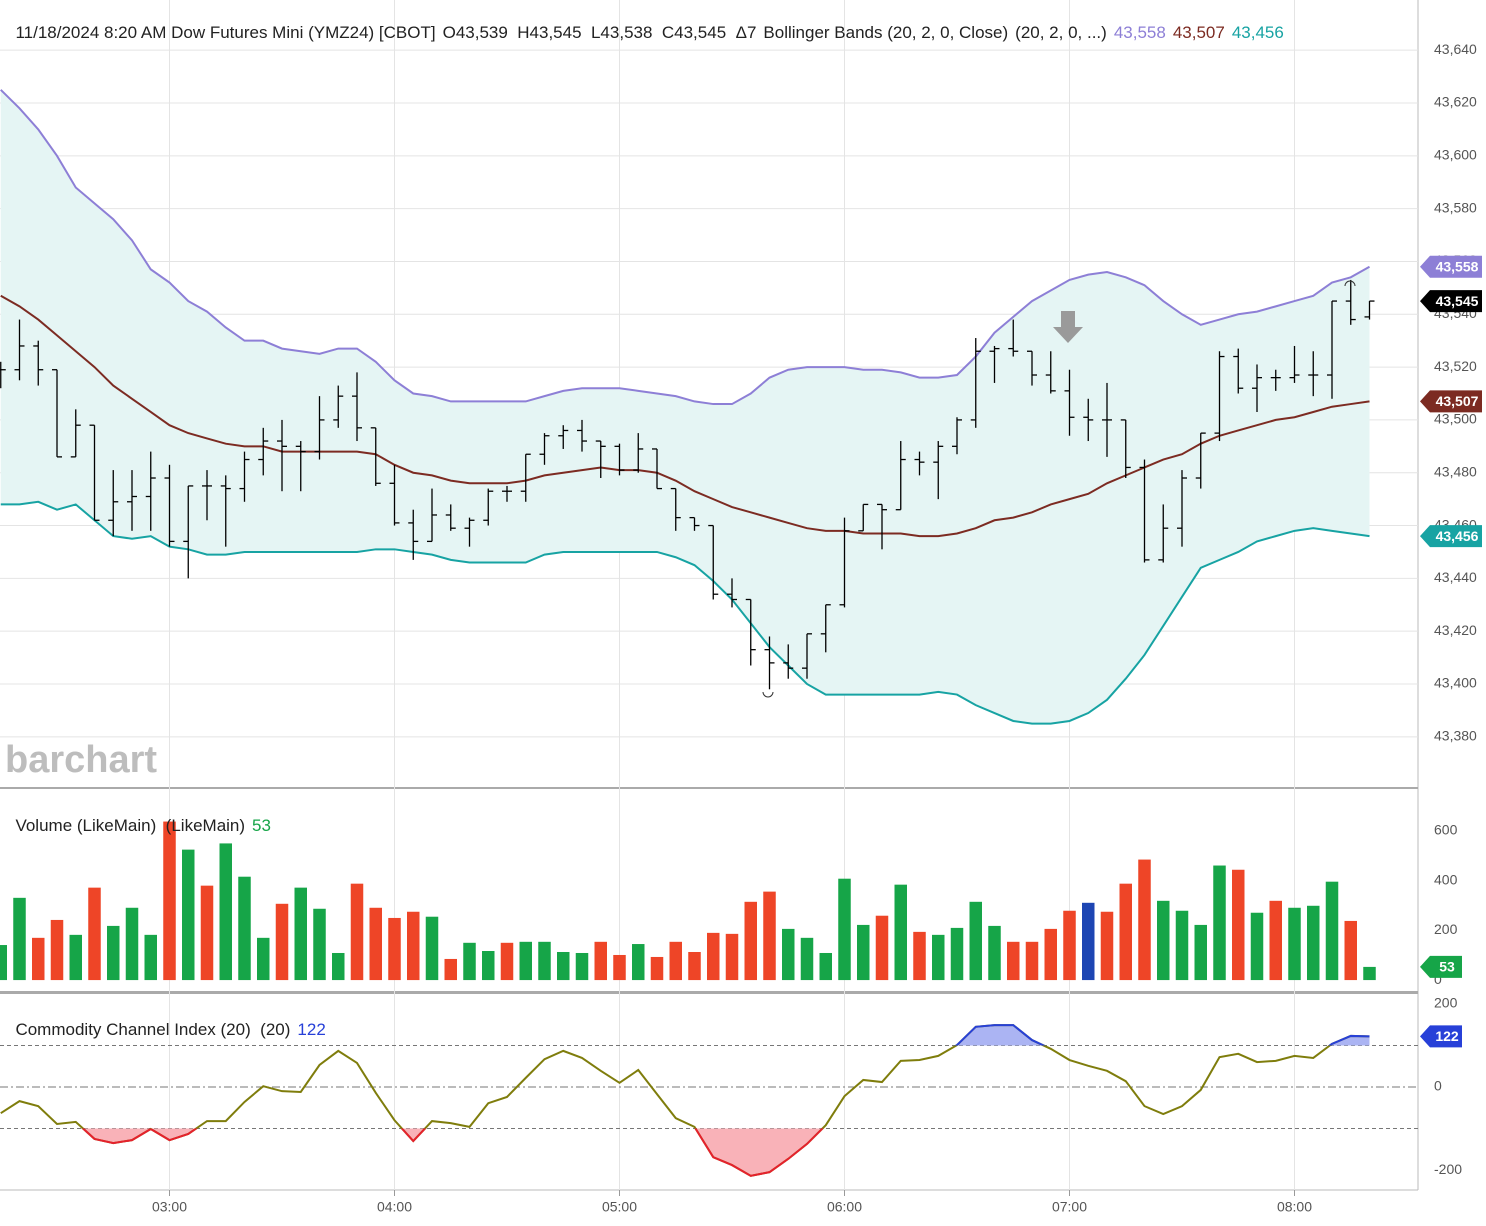 This screenshot has height=1226, width=1486. I want to click on cci-under-fill, so click(453, 1152).